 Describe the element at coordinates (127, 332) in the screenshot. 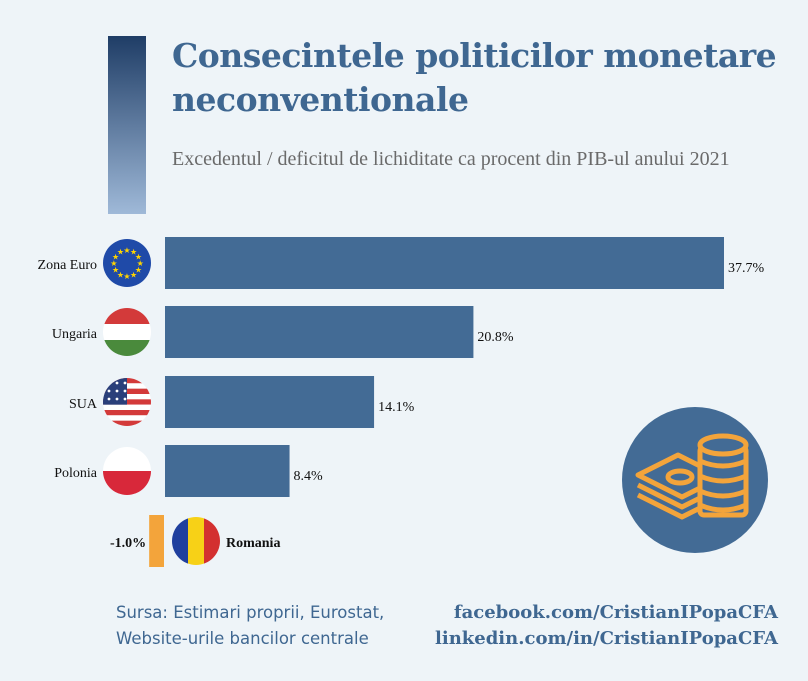

I see `hungary-flag-icon` at that location.